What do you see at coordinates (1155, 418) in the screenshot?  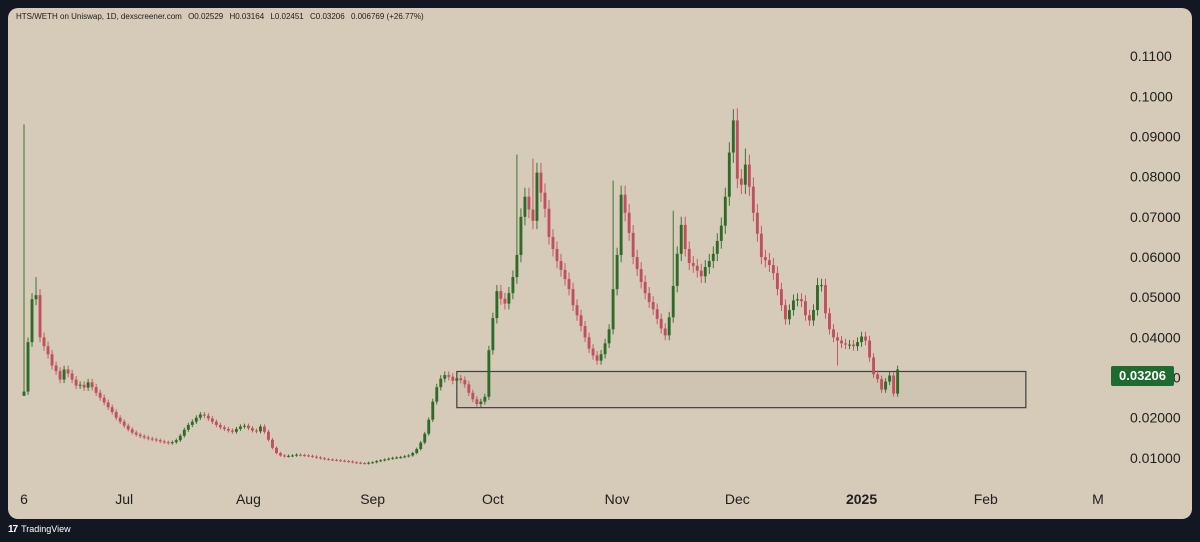 I see `y-tick-label: 0.02000` at bounding box center [1155, 418].